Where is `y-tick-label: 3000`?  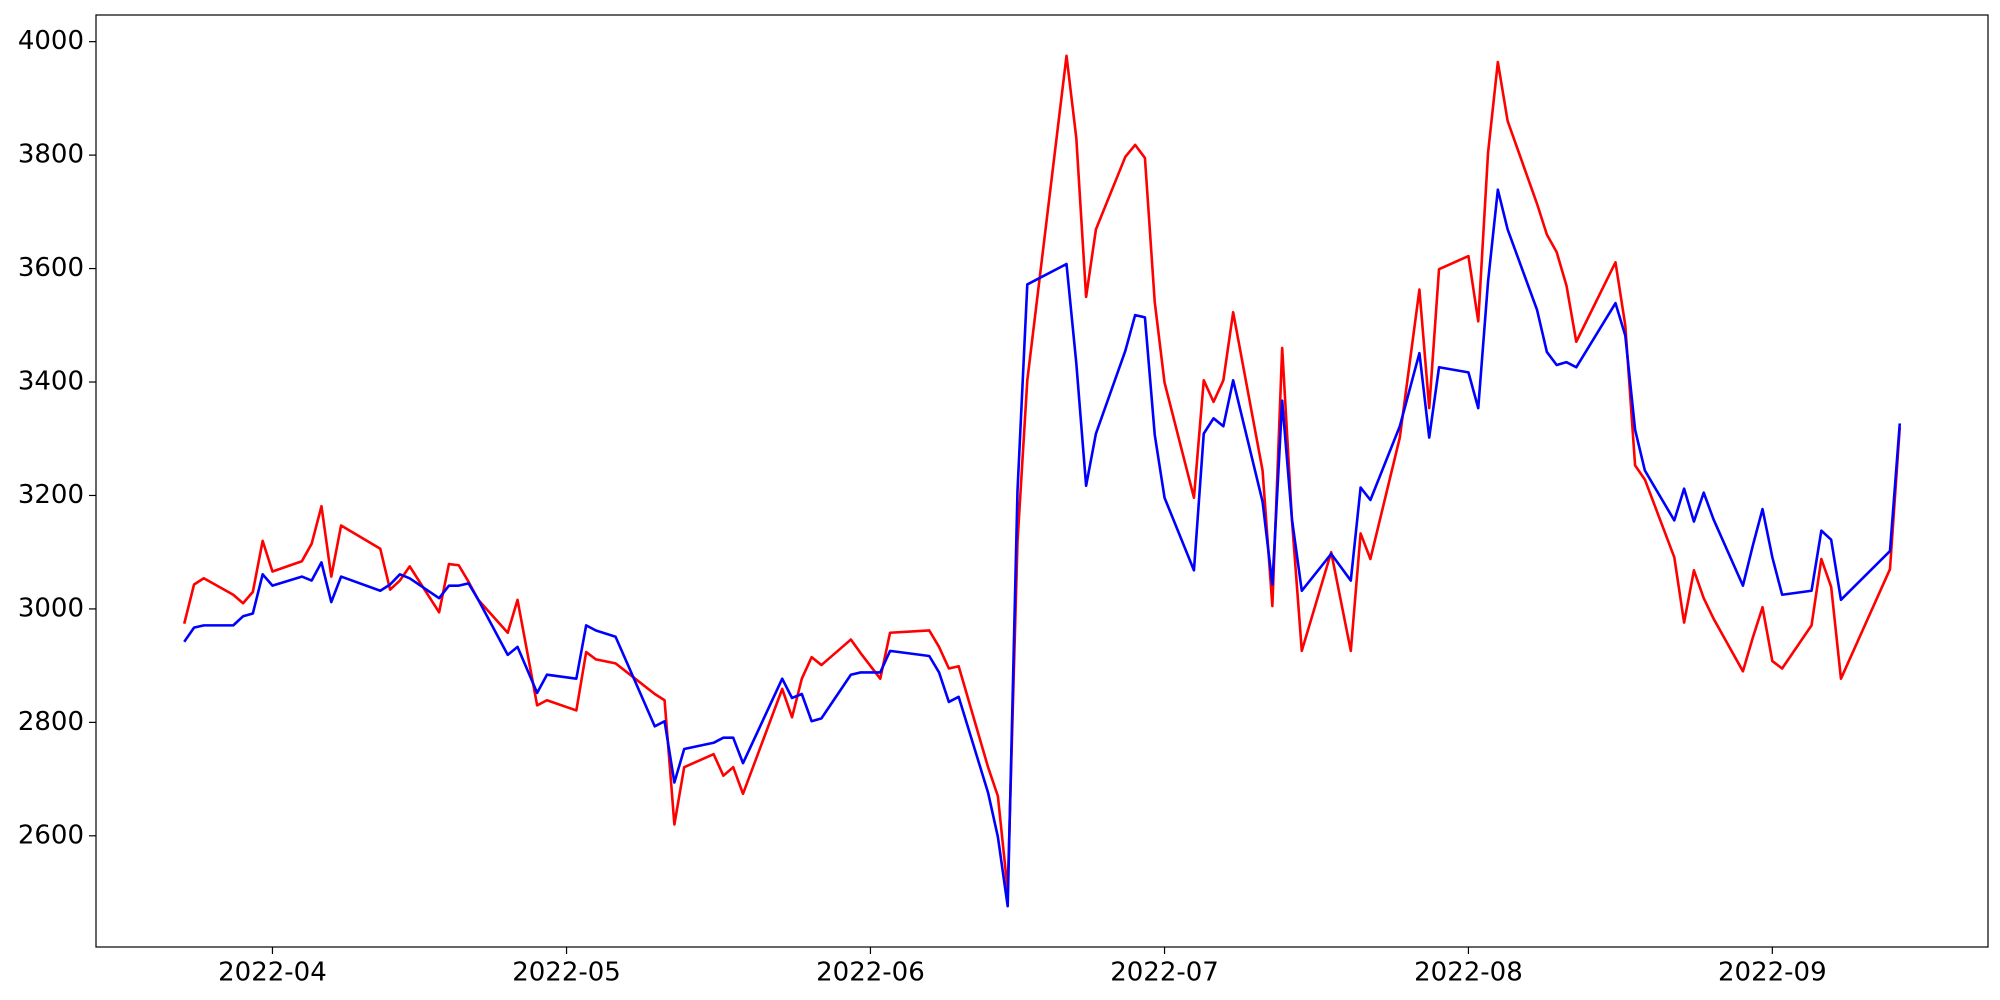
y-tick-label: 3000 is located at coordinates (51, 608).